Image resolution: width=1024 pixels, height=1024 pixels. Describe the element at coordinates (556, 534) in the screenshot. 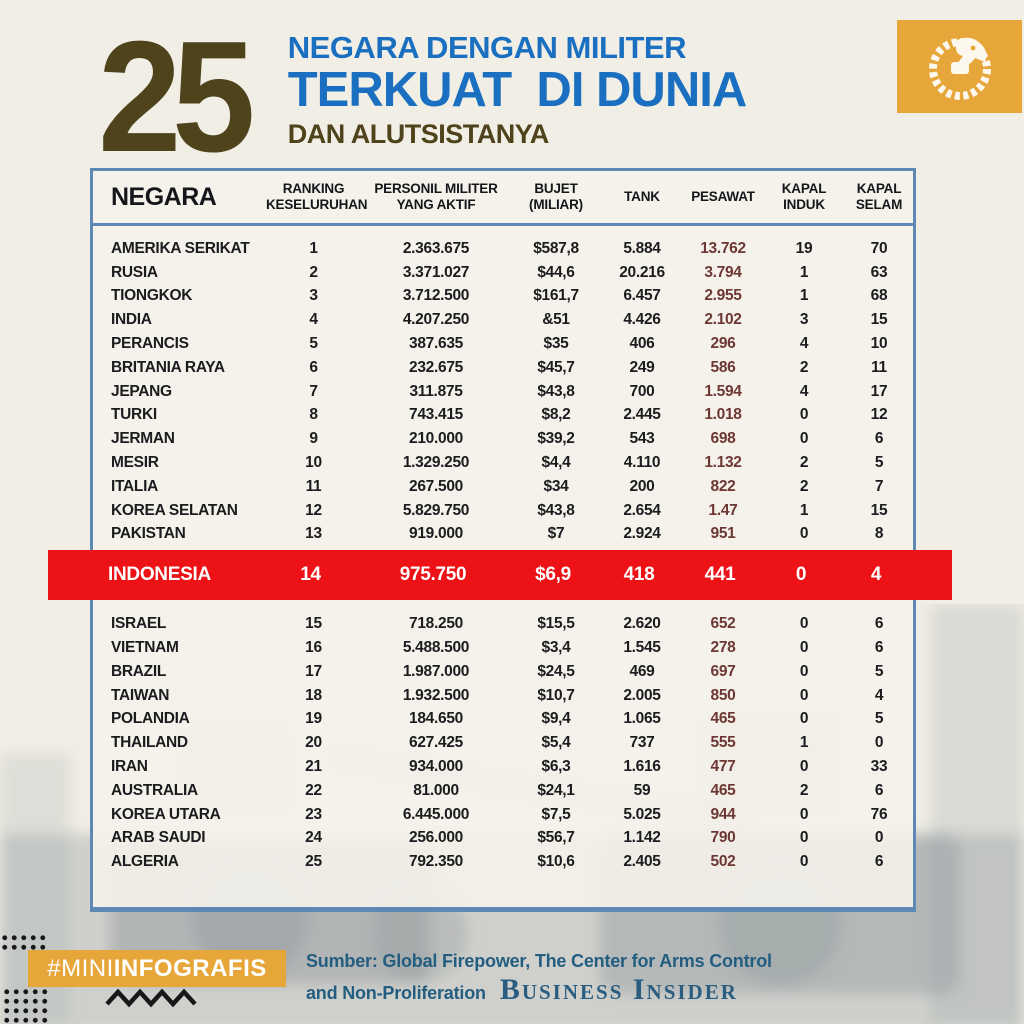

I see `budget-value: $7` at that location.